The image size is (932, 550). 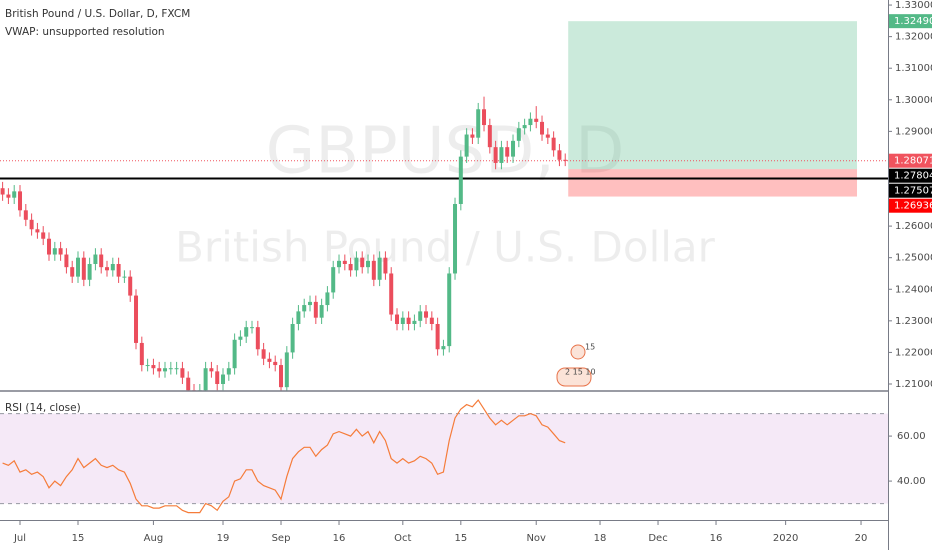 I want to click on rsi-line, so click(x=284, y=456).